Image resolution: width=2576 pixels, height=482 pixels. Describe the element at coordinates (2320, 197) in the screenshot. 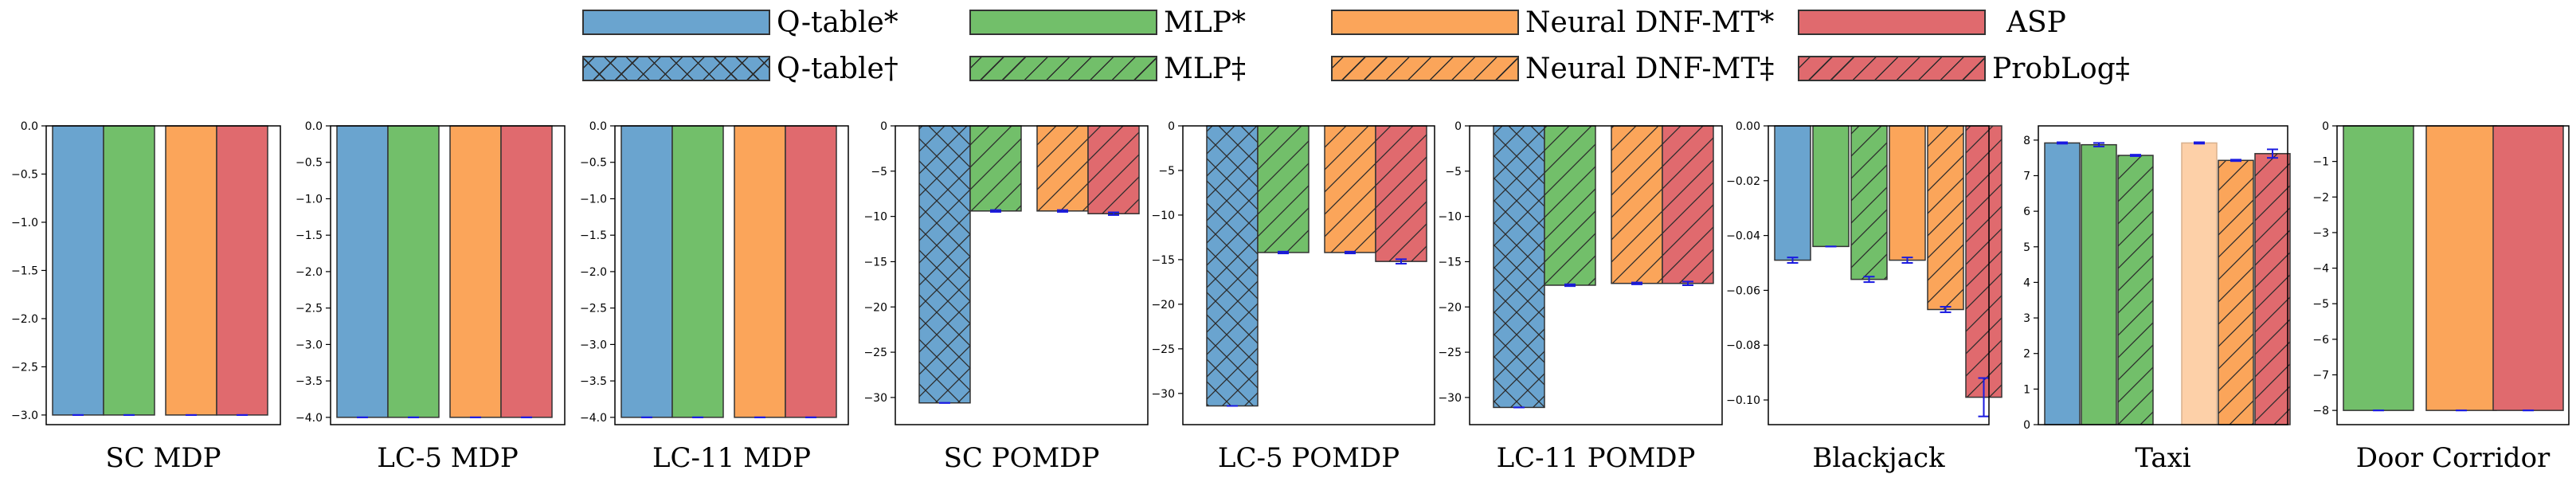

I see `y-tick-label: −2` at that location.